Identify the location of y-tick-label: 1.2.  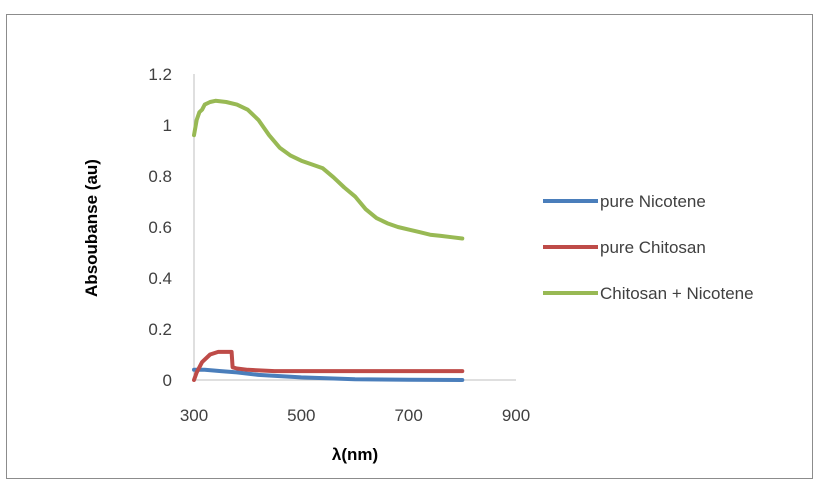
(160, 74).